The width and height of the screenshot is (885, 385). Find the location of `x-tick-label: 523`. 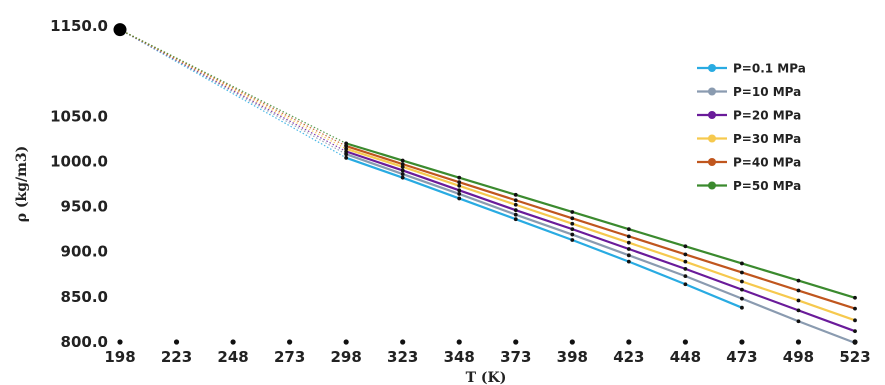

x-tick-label: 523 is located at coordinates (854, 357).